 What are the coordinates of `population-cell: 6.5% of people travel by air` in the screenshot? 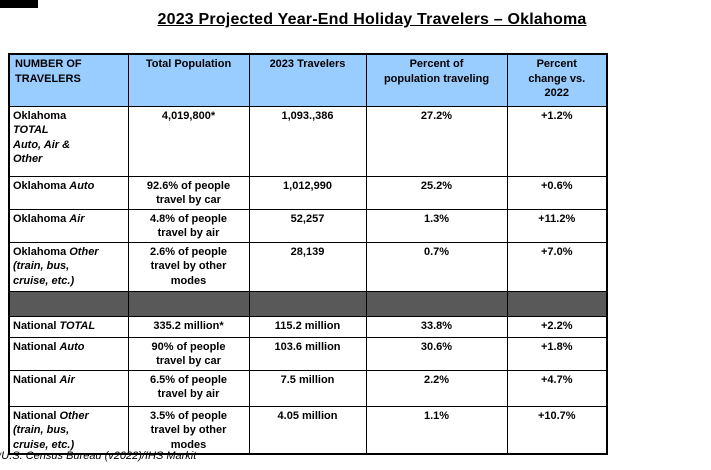 It's located at (188, 388).